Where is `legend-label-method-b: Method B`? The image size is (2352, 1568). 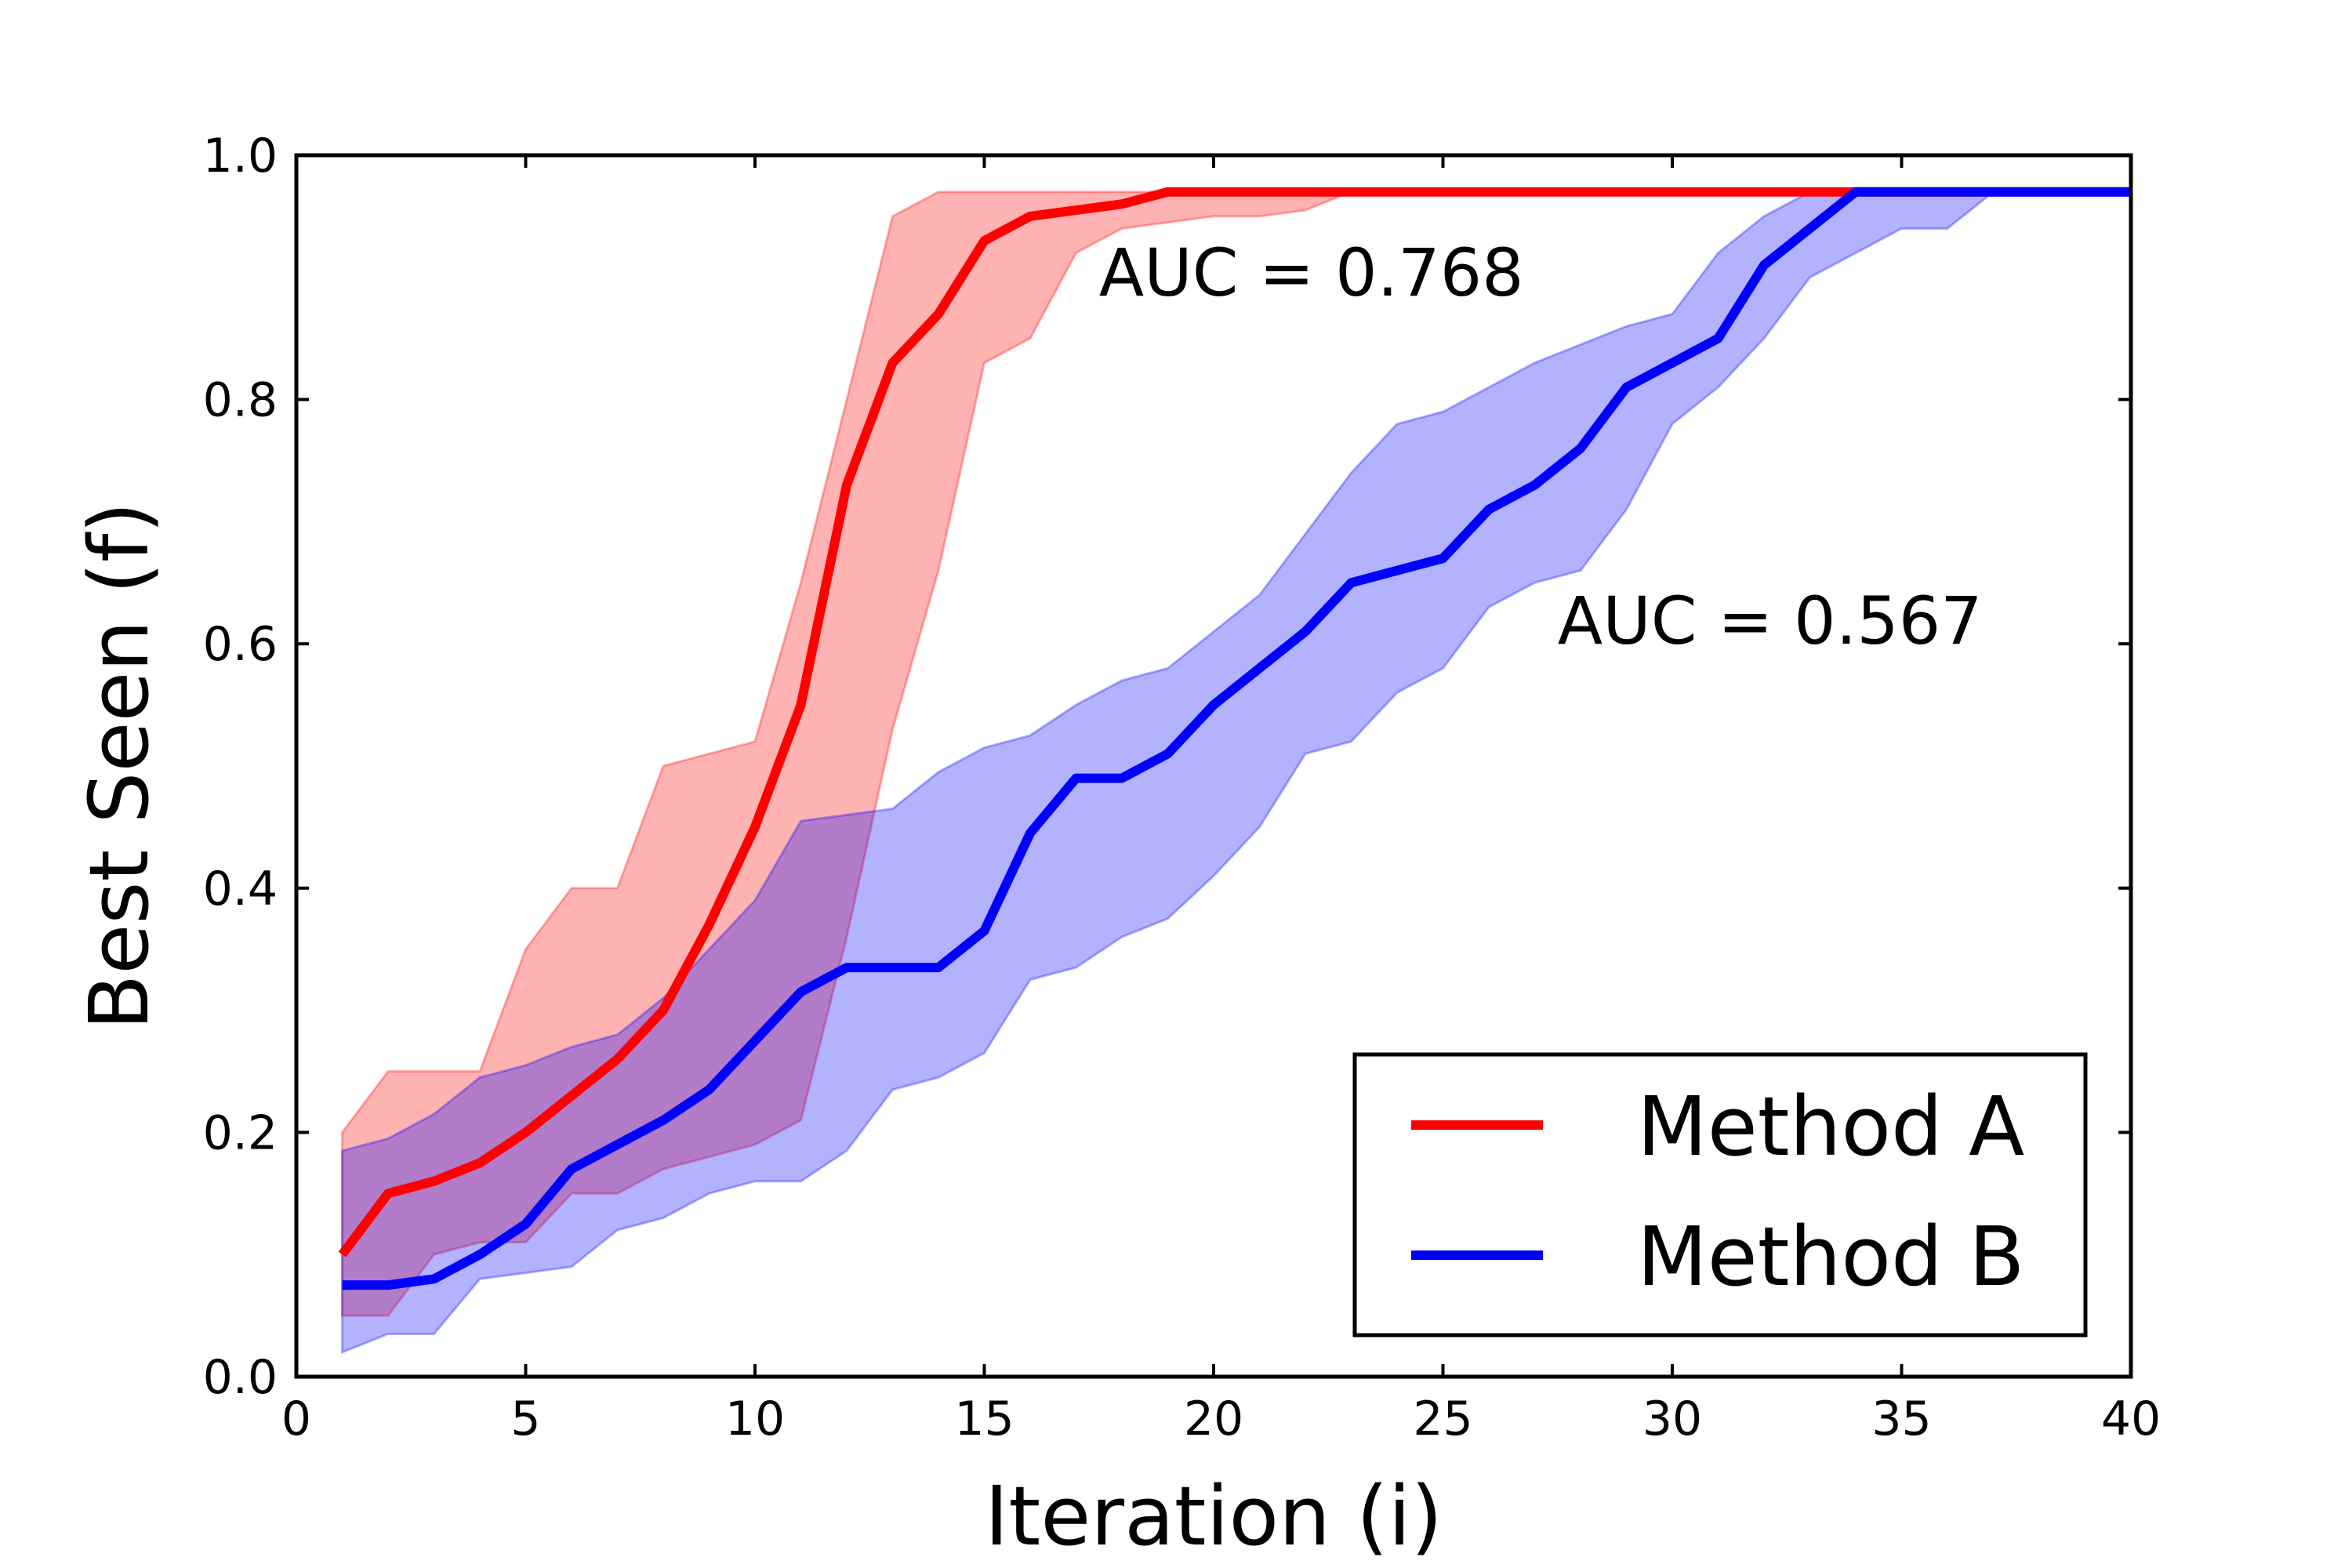
legend-label-method-b: Method B is located at coordinates (1830, 1257).